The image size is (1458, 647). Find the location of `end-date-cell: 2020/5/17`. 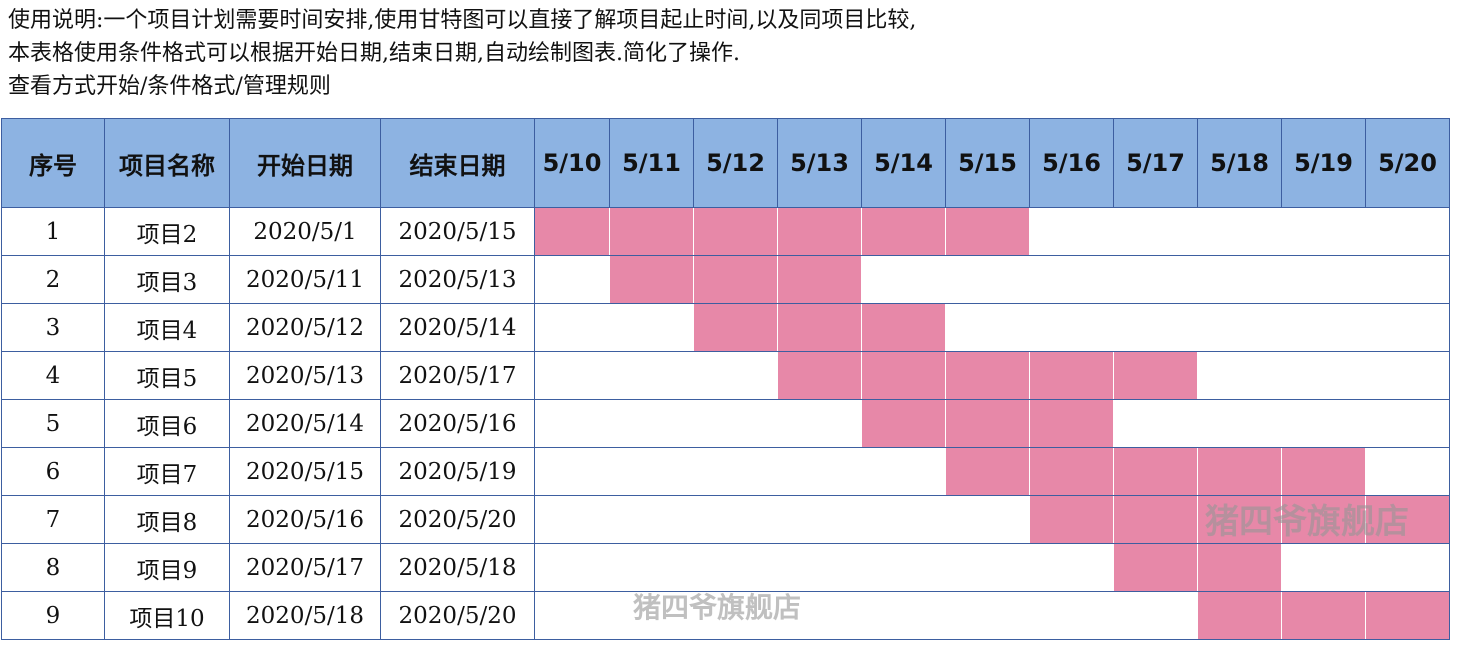

end-date-cell: 2020/5/17 is located at coordinates (457, 375).